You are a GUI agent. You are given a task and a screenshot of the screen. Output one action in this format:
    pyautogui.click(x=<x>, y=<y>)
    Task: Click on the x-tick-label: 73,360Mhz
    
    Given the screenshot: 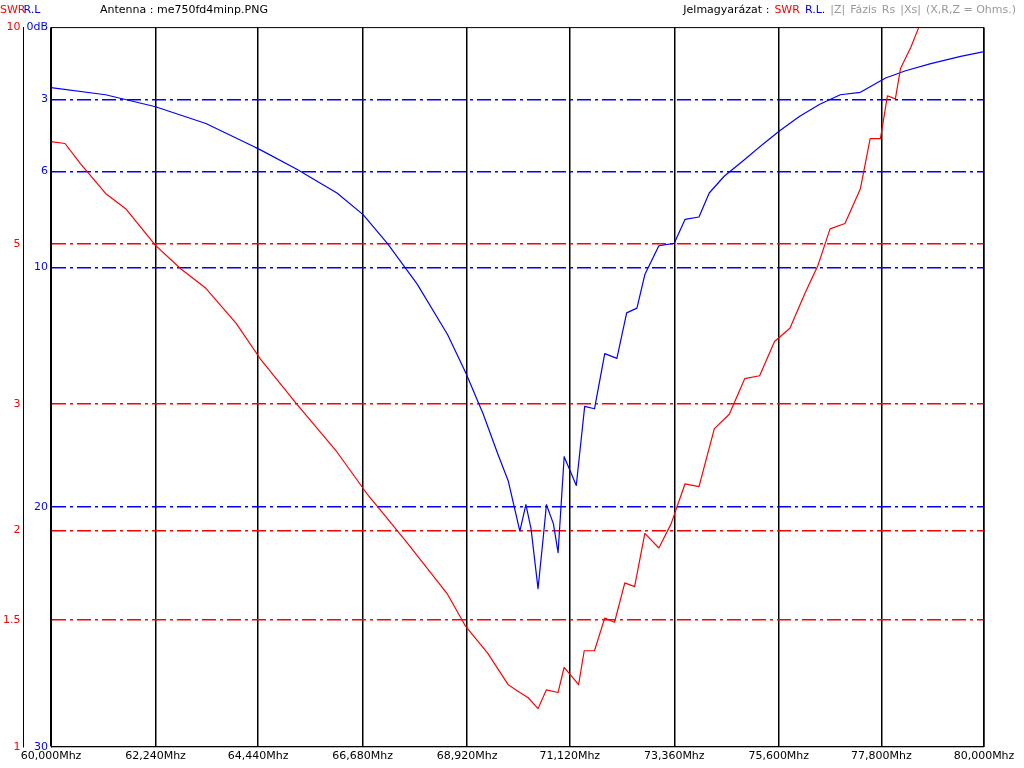 What is the action you would take?
    pyautogui.click(x=674, y=756)
    